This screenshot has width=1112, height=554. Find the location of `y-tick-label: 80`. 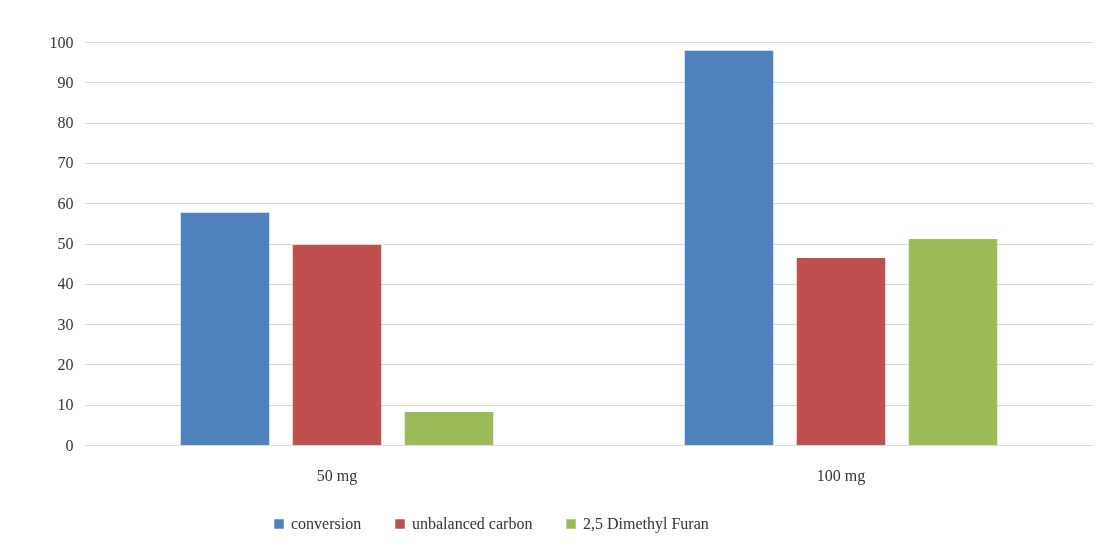

y-tick-label: 80 is located at coordinates (65, 123).